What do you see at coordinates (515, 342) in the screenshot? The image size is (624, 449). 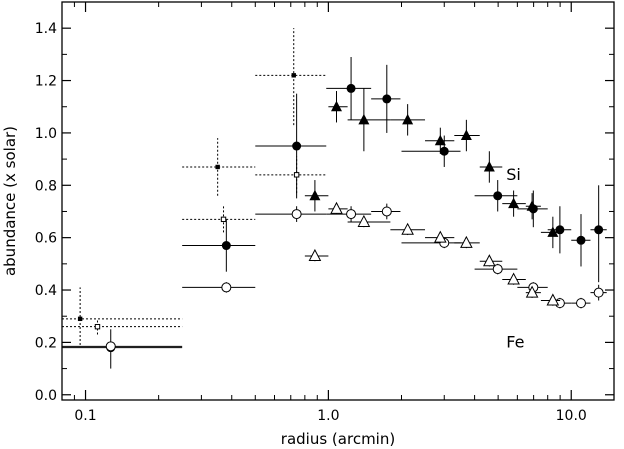 I see `fe-annotation: Fe` at bounding box center [515, 342].